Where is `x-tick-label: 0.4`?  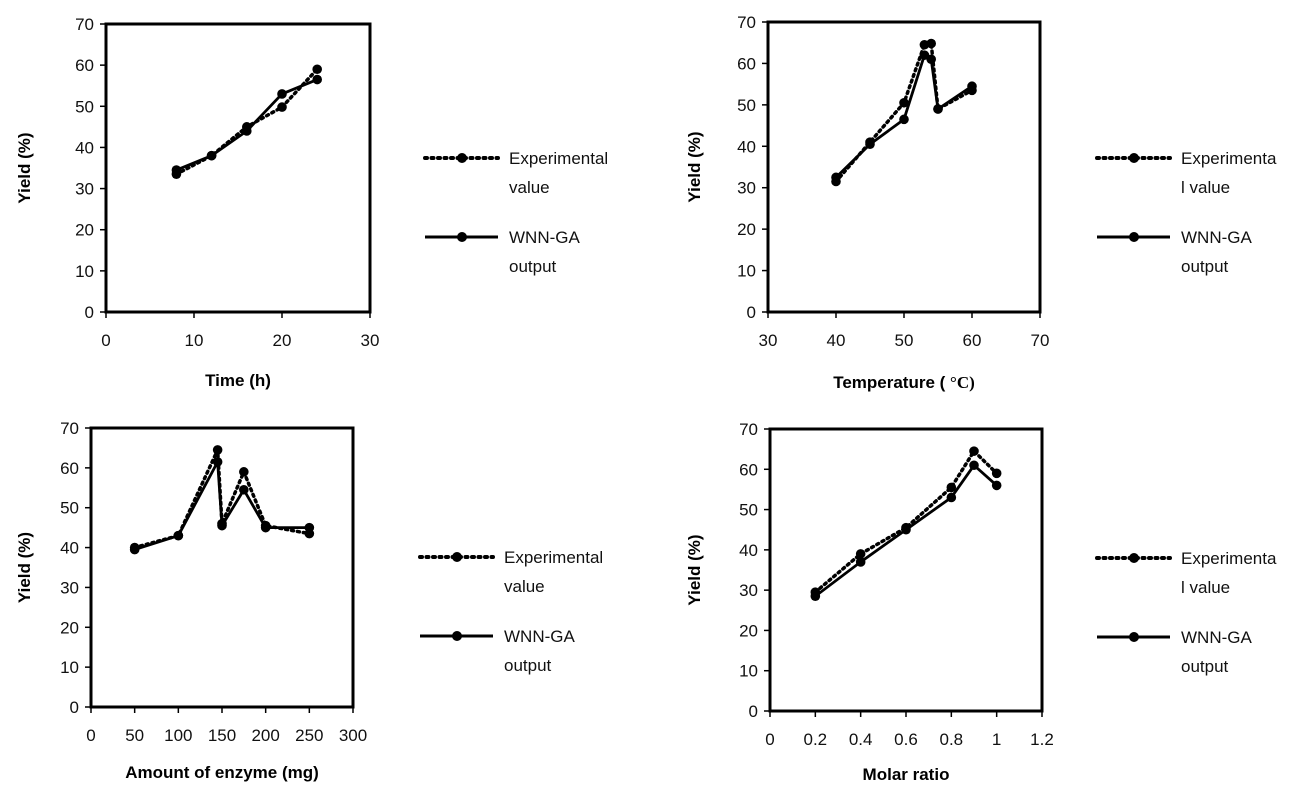 x-tick-label: 0.4 is located at coordinates (861, 739).